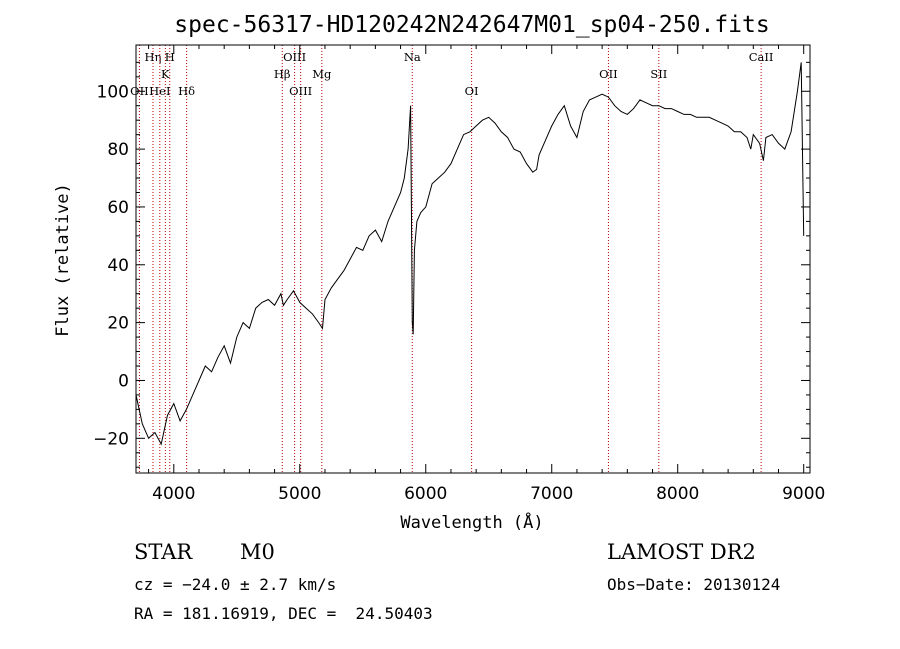 The image size is (900, 649). I want to click on marker-label-6: OIII, so click(294, 57).